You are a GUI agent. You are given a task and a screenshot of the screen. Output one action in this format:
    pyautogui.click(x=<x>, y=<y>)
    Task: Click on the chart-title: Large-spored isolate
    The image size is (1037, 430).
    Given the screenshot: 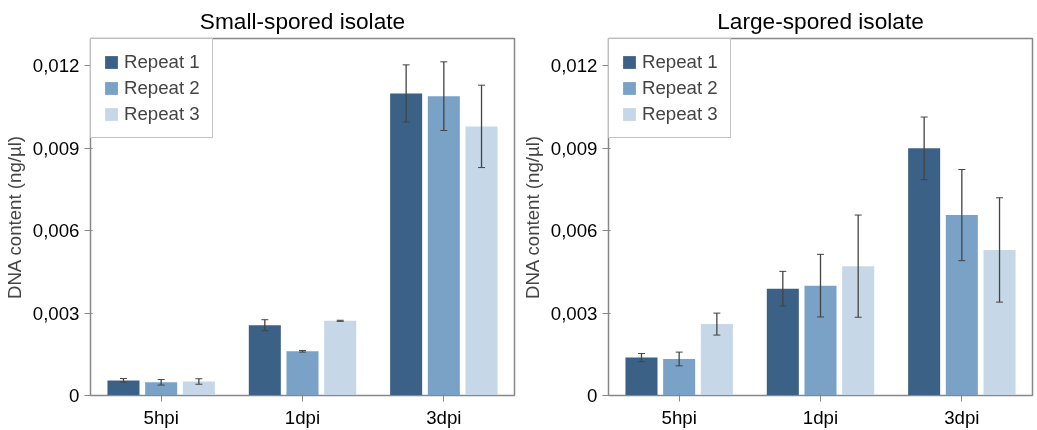 What is the action you would take?
    pyautogui.click(x=820, y=20)
    